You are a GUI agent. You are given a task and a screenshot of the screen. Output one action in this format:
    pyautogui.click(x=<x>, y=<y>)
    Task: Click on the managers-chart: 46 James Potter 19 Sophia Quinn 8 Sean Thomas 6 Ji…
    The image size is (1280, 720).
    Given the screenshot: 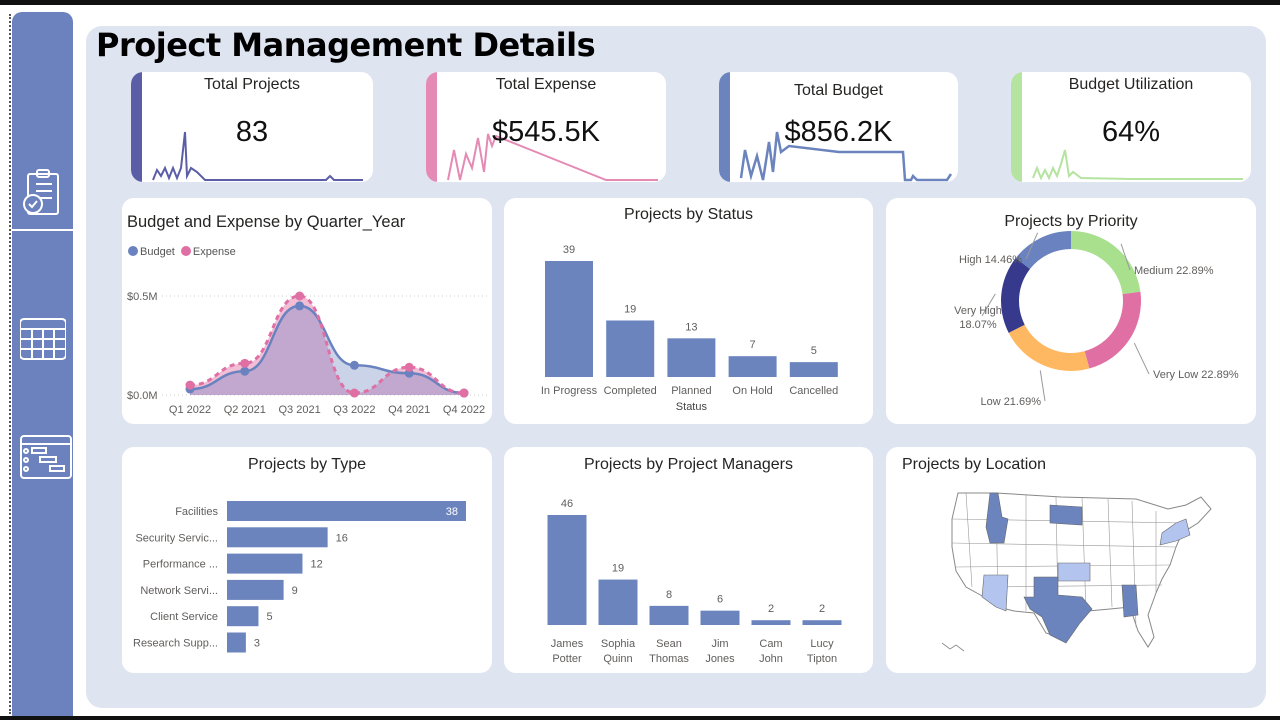 What is the action you would take?
    pyautogui.click(x=688, y=560)
    